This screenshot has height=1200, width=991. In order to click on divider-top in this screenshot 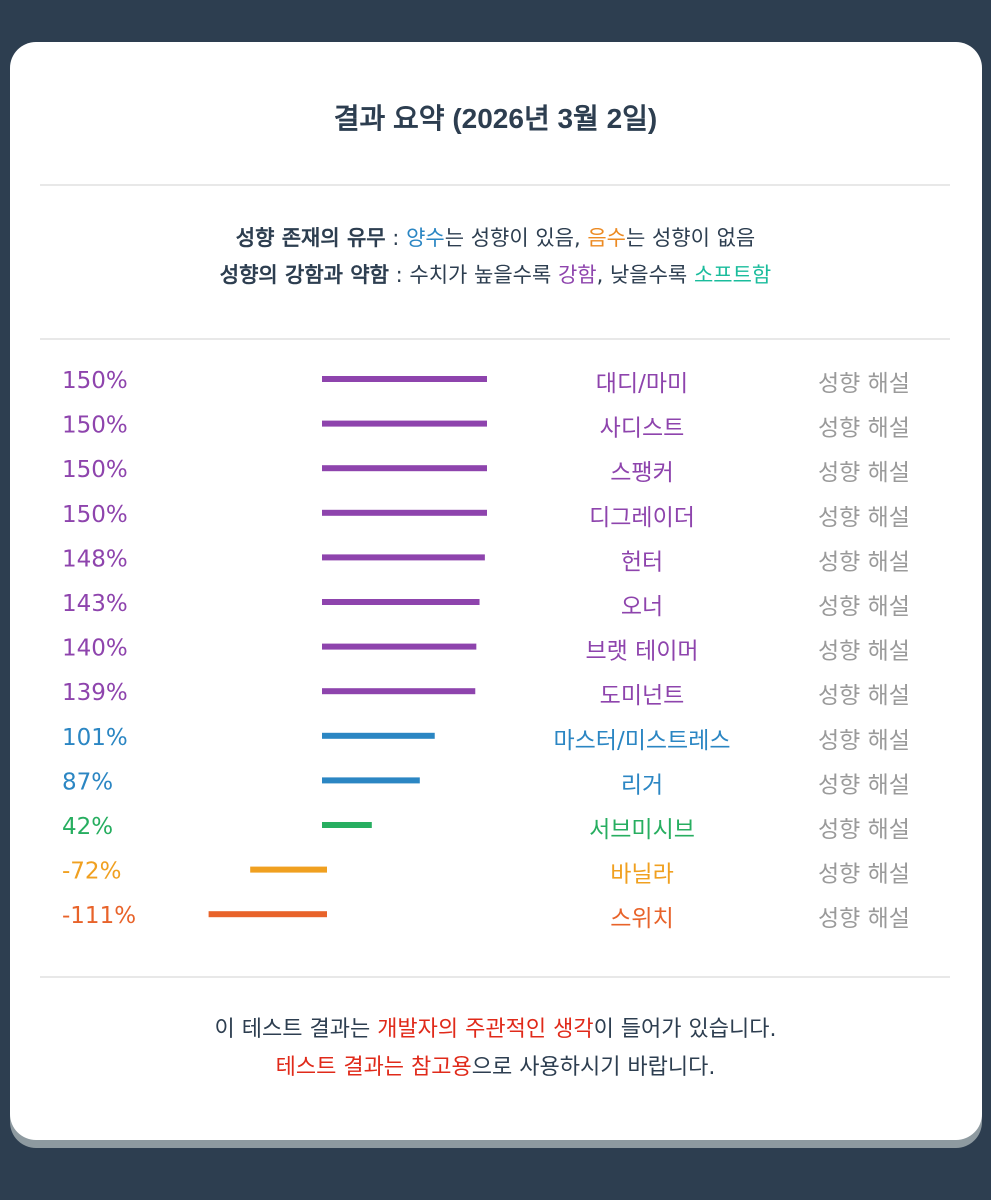, I will do `click(495, 185)`.